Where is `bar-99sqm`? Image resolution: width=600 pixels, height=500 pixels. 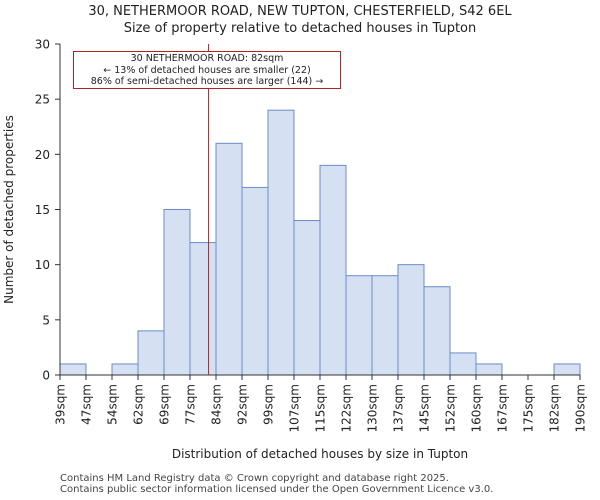
bar-99sqm is located at coordinates (281, 242).